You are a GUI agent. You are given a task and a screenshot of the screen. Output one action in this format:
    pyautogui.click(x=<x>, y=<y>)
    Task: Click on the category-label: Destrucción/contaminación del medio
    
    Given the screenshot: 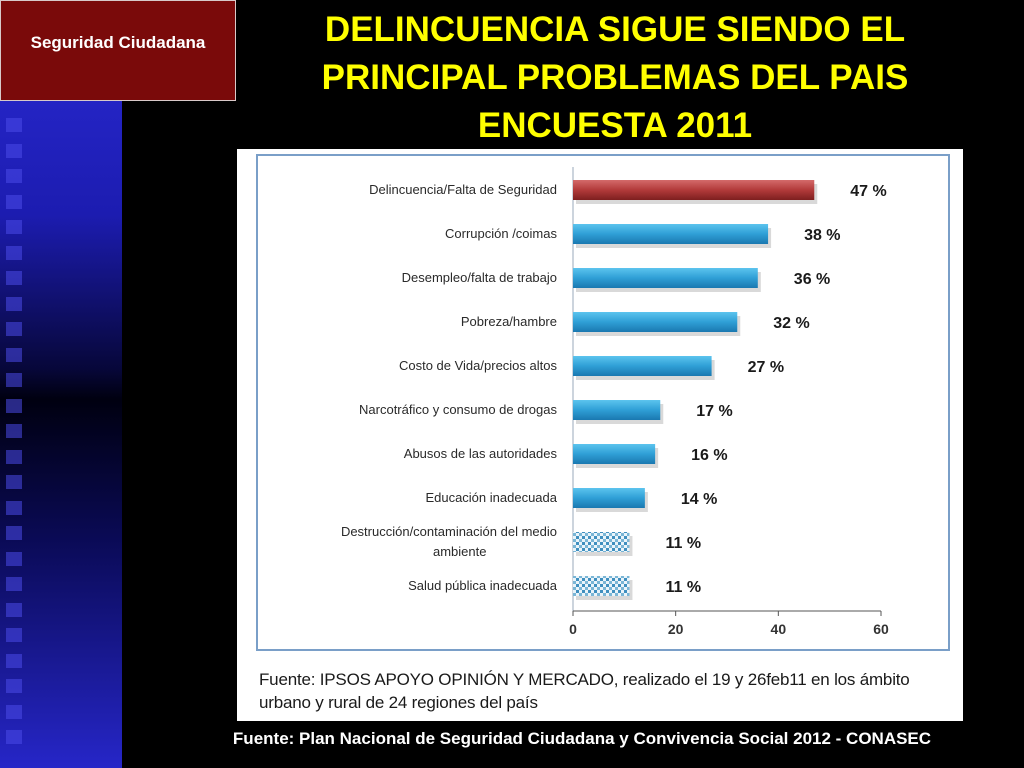 What is the action you would take?
    pyautogui.click(x=449, y=531)
    